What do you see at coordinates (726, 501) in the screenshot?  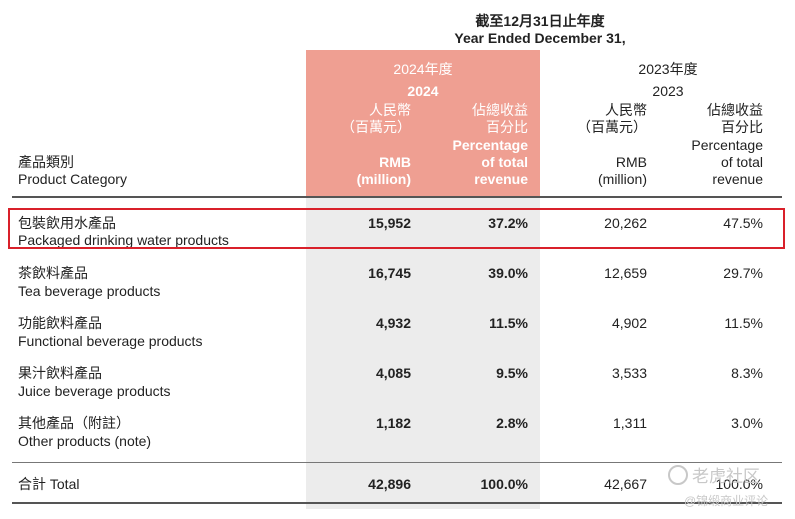 I see `watermark-line2: @锦缎商业评论` at bounding box center [726, 501].